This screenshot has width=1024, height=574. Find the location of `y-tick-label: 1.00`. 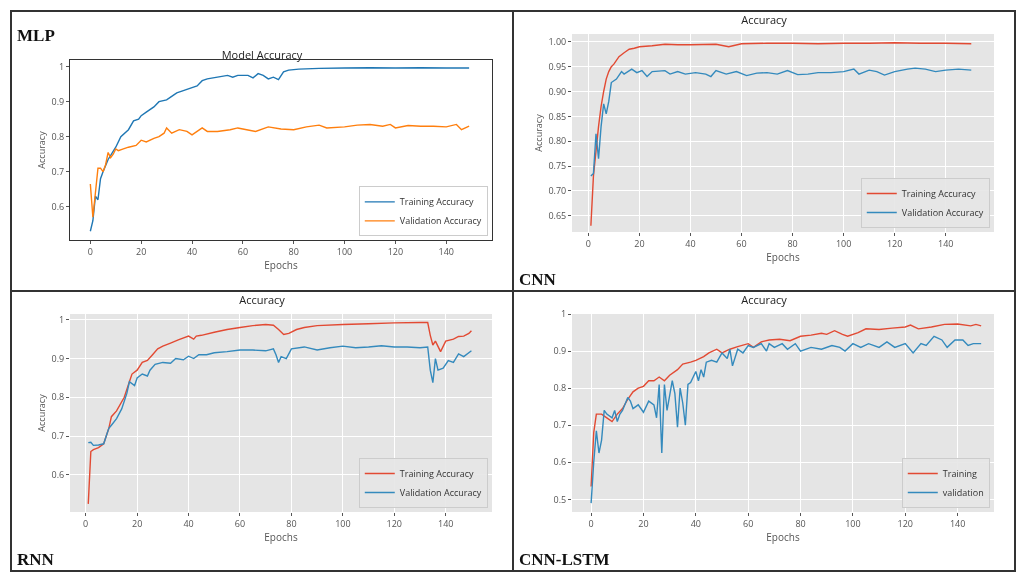

y-tick-label: 1.00 is located at coordinates (557, 41).